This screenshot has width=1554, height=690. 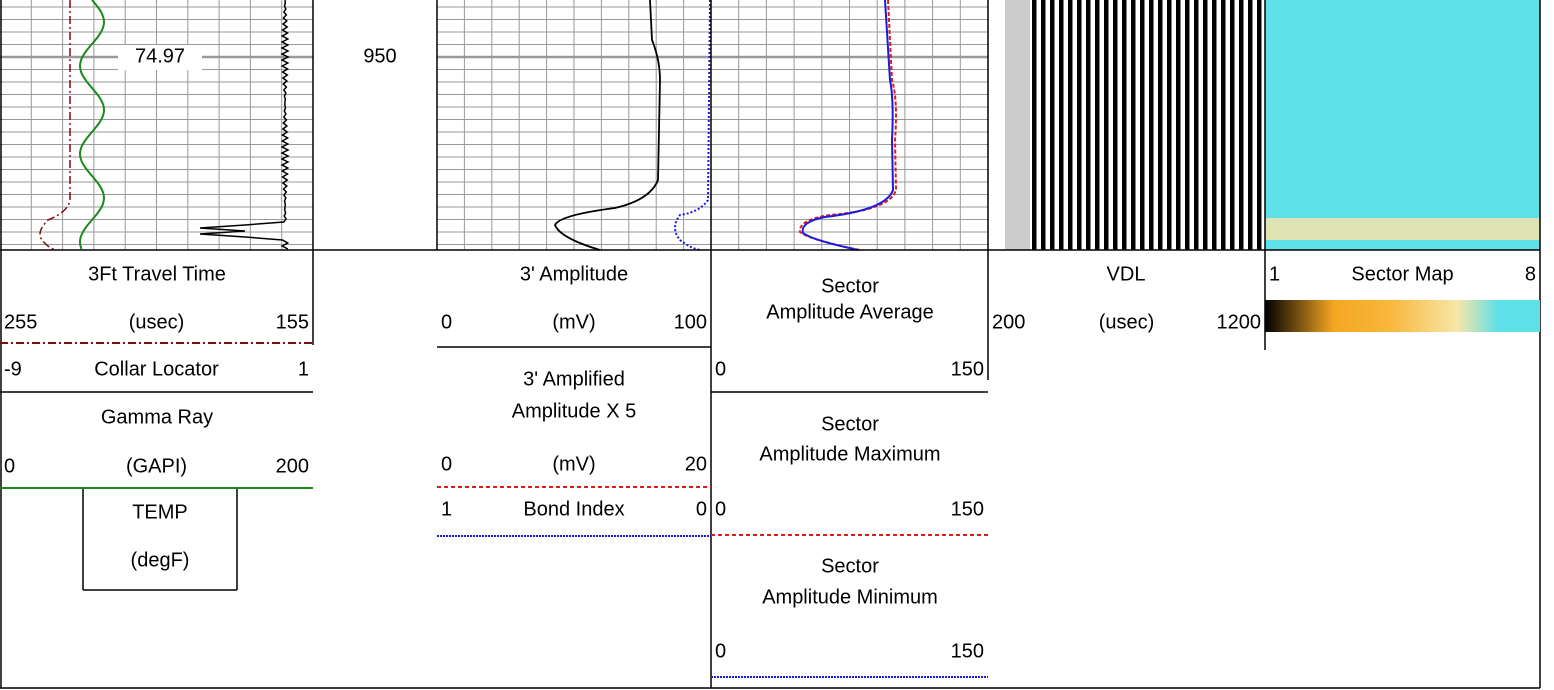 What do you see at coordinates (1017, 125) in the screenshot?
I see `vdl-fade` at bounding box center [1017, 125].